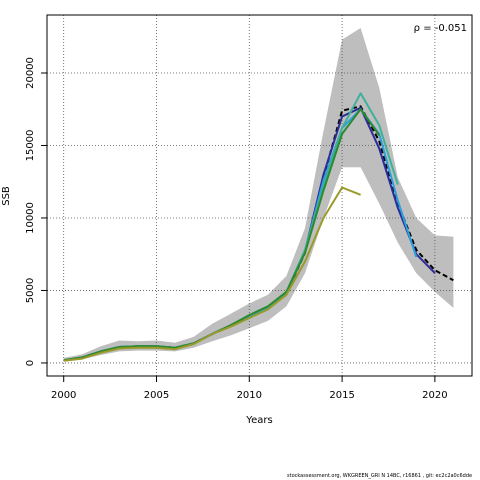  What do you see at coordinates (30, 73) in the screenshot?
I see `y-tick-label: 20000` at bounding box center [30, 73].